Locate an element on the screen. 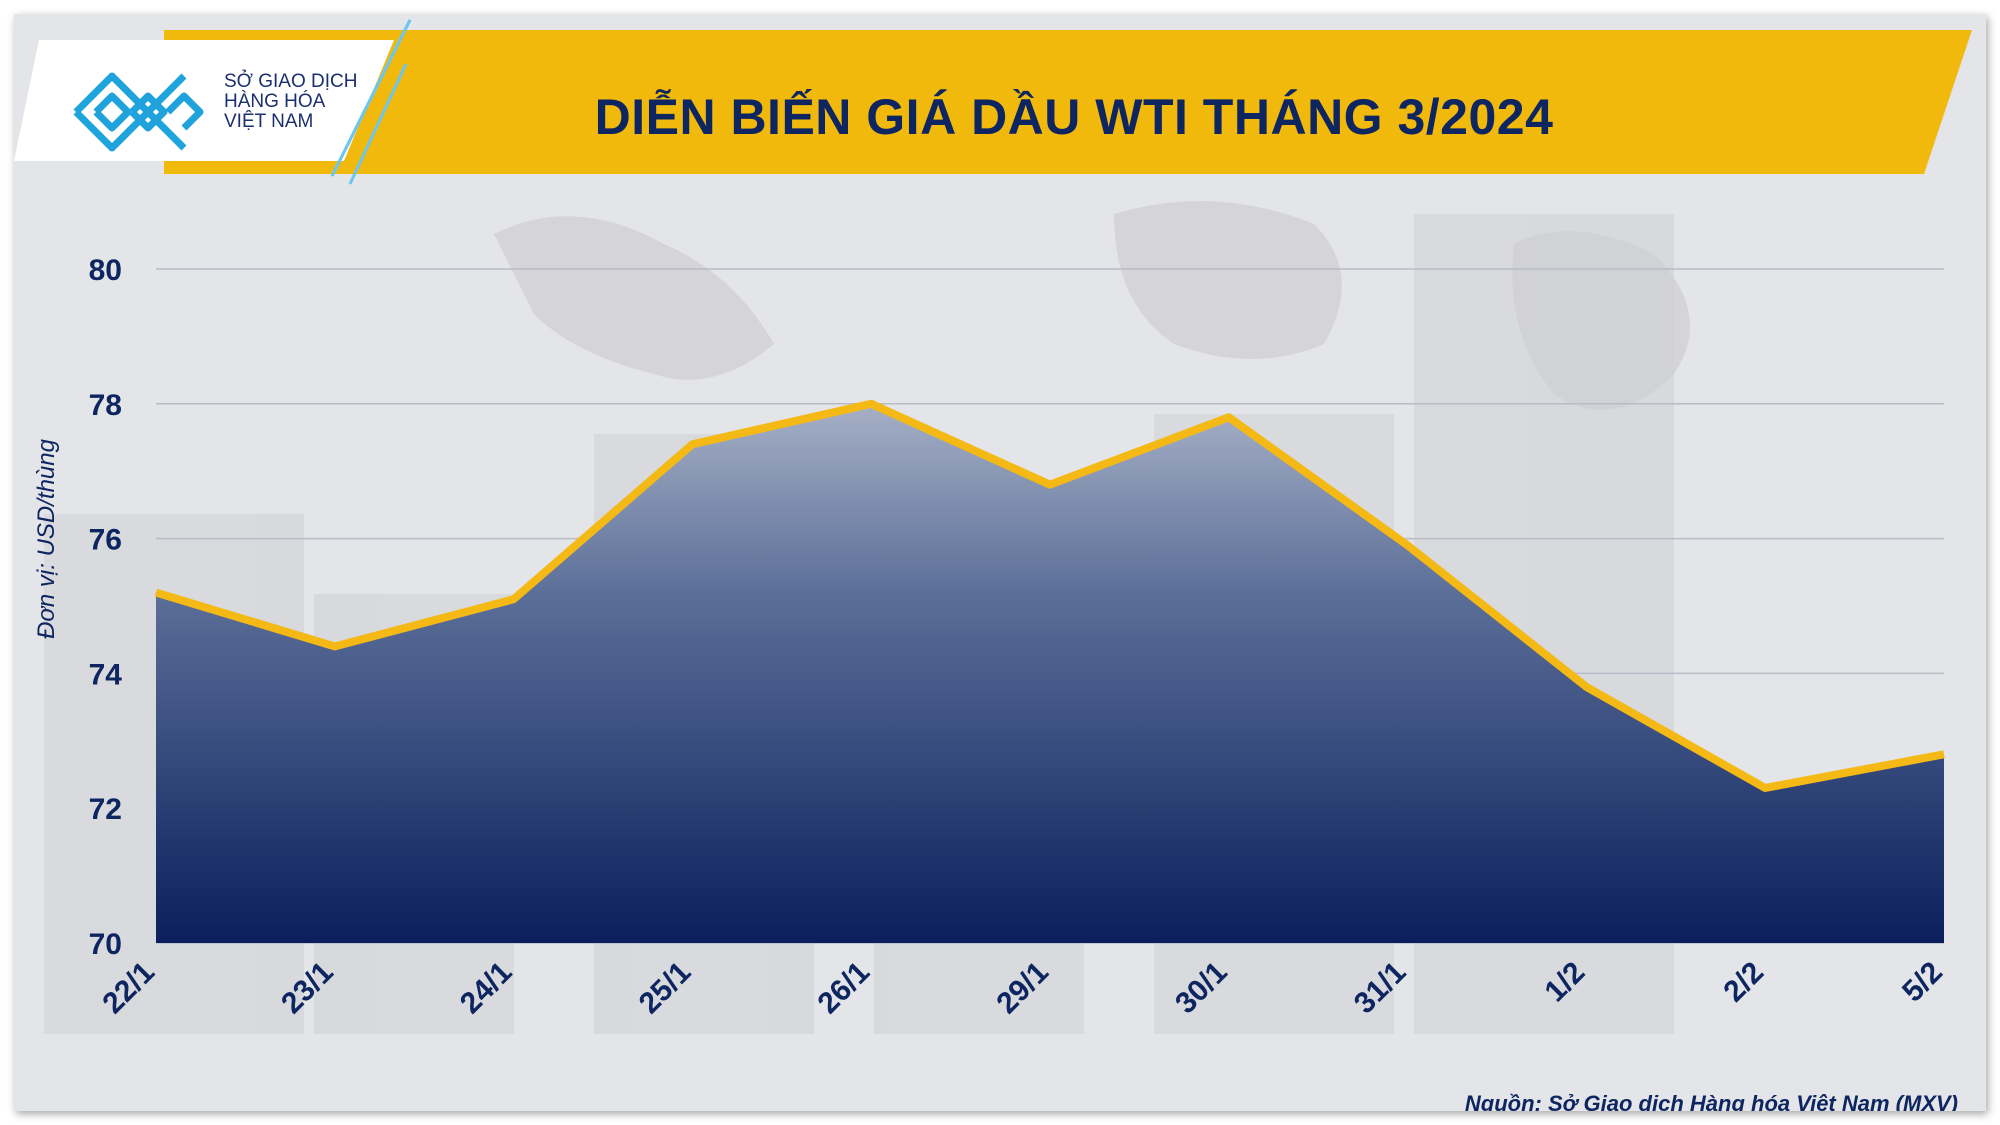 The image size is (2000, 1125). y-tick-label: 80 is located at coordinates (105, 270).